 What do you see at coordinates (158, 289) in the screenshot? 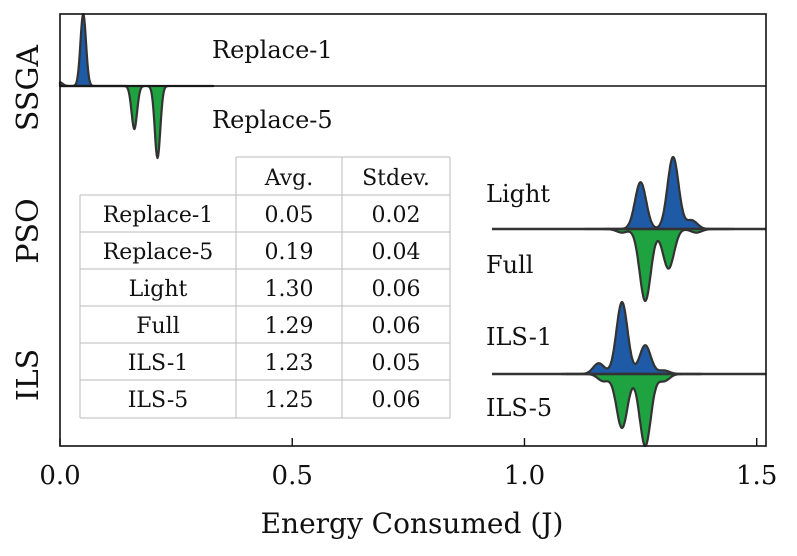
I see `table-cell: Light` at bounding box center [158, 289].